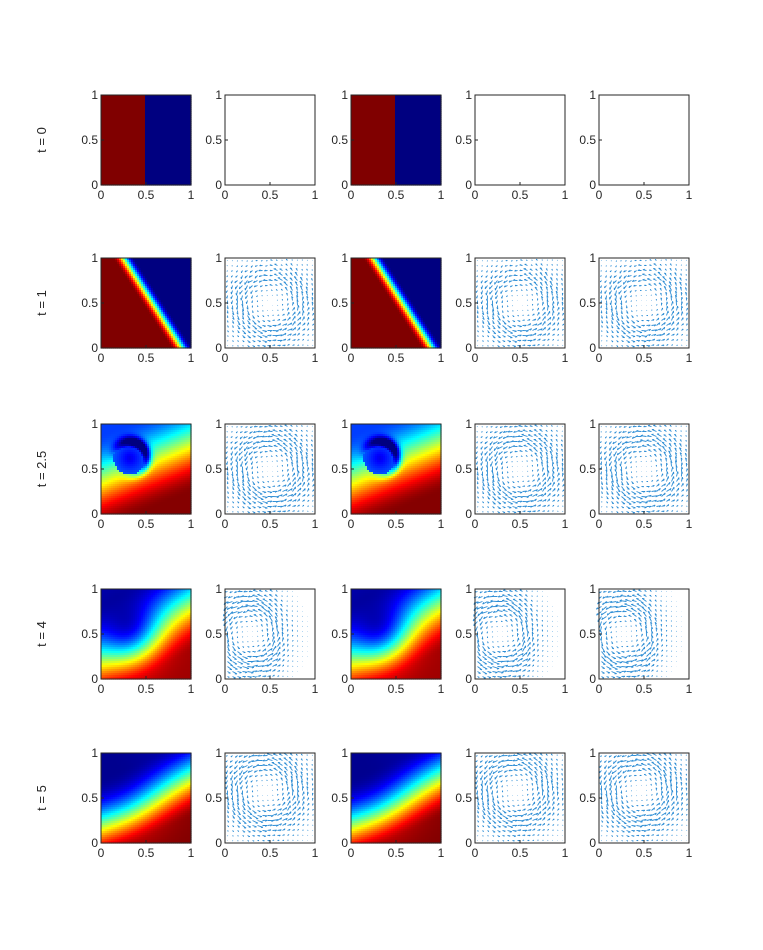 This screenshot has width=763, height=950. Describe the element at coordinates (41, 140) in the screenshot. I see `row-label: t = 0` at that location.